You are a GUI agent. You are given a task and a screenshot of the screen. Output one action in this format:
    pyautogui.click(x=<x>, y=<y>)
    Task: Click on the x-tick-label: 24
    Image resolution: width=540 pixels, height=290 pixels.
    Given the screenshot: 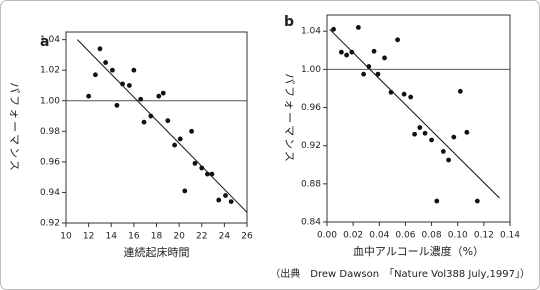 What is the action you would take?
    pyautogui.click(x=225, y=237)
    